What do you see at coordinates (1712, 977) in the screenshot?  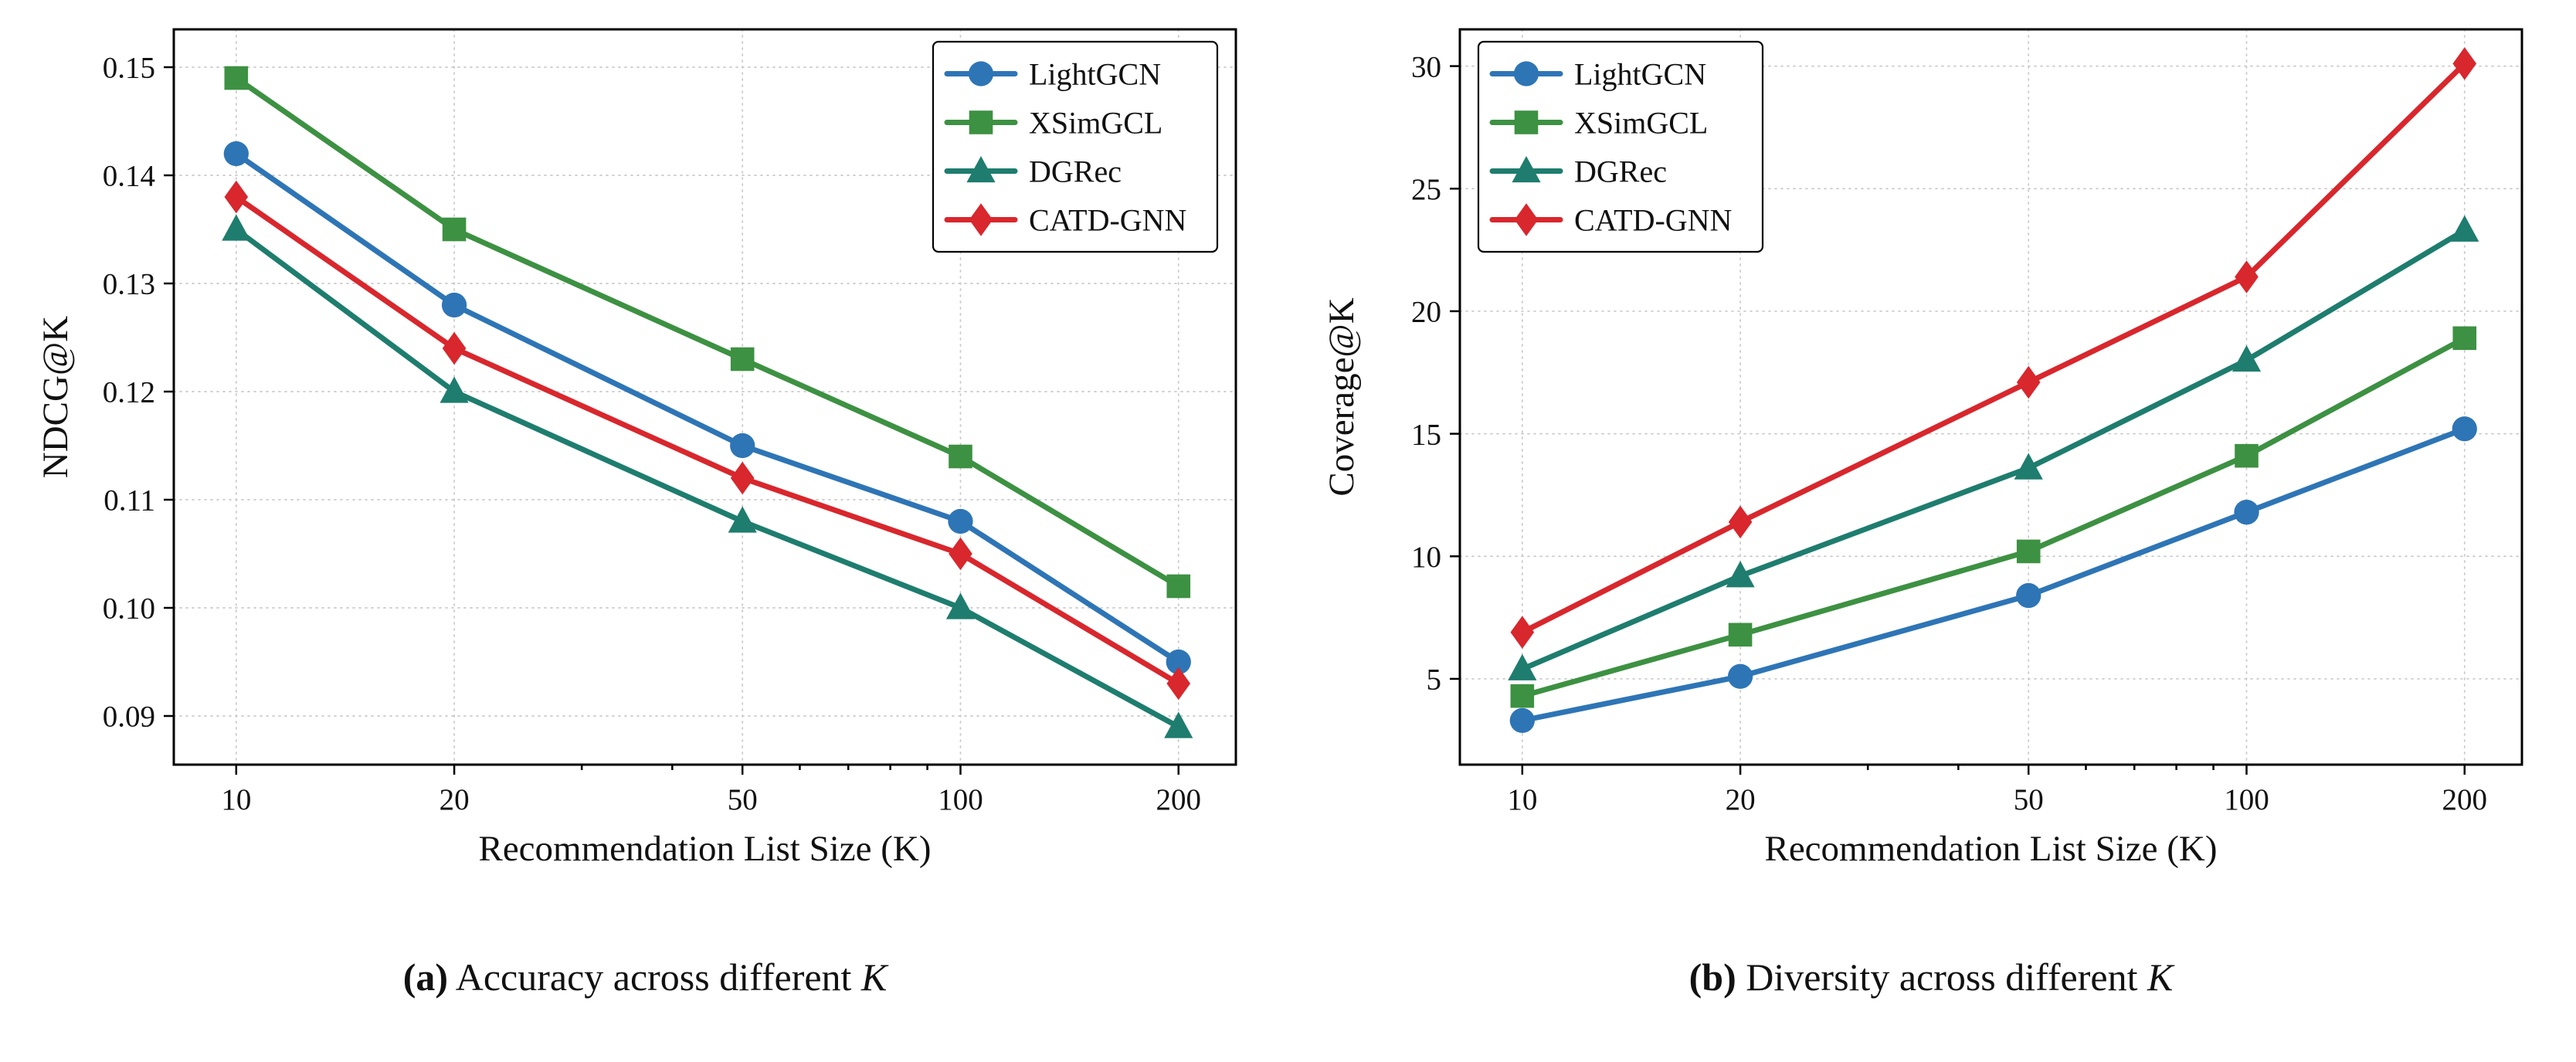 I see `caption-b-marker: (b)` at bounding box center [1712, 977].